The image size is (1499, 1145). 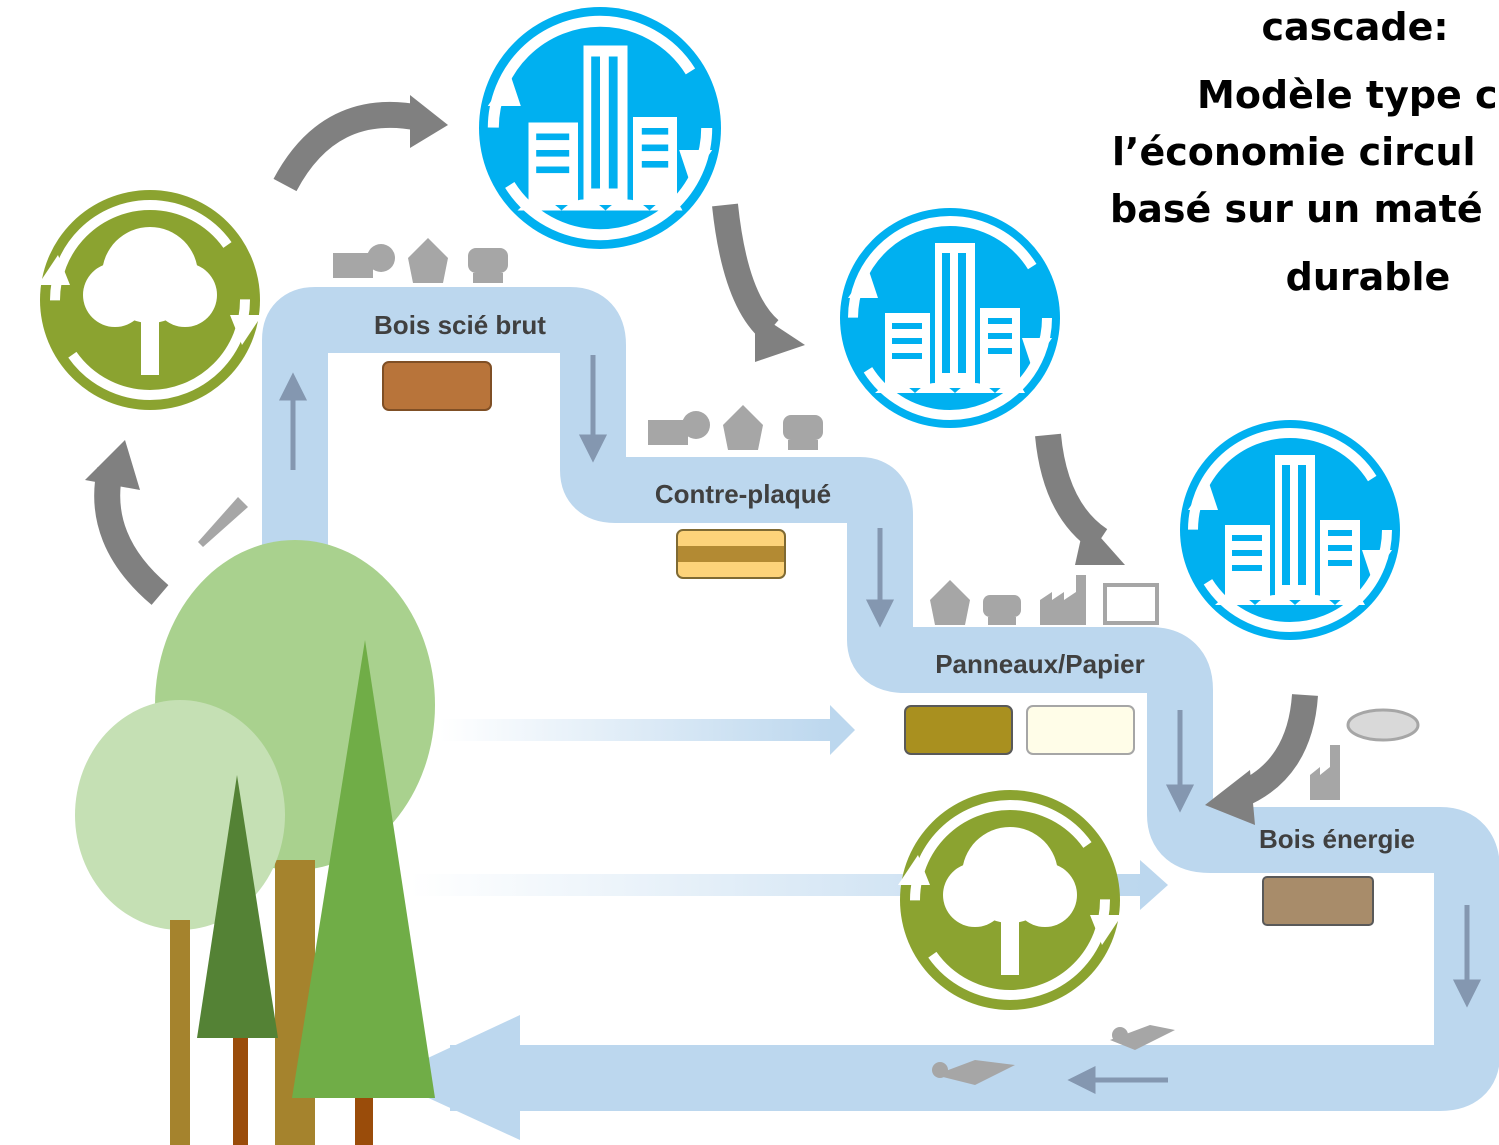 What do you see at coordinates (437, 386) in the screenshot?
I see `wood-swatch` at bounding box center [437, 386].